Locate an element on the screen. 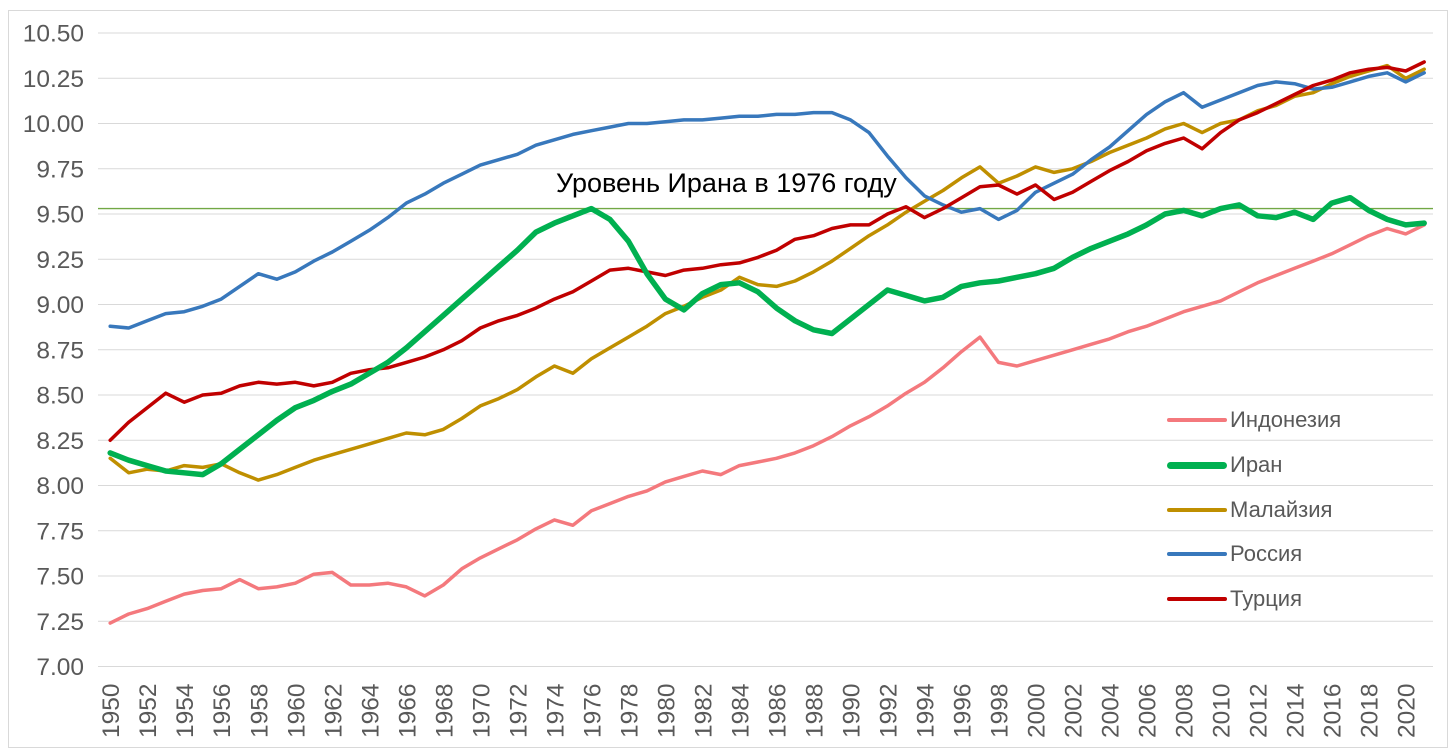 The width and height of the screenshot is (1456, 755). x-tick-label: 2004 is located at coordinates (1111, 710).